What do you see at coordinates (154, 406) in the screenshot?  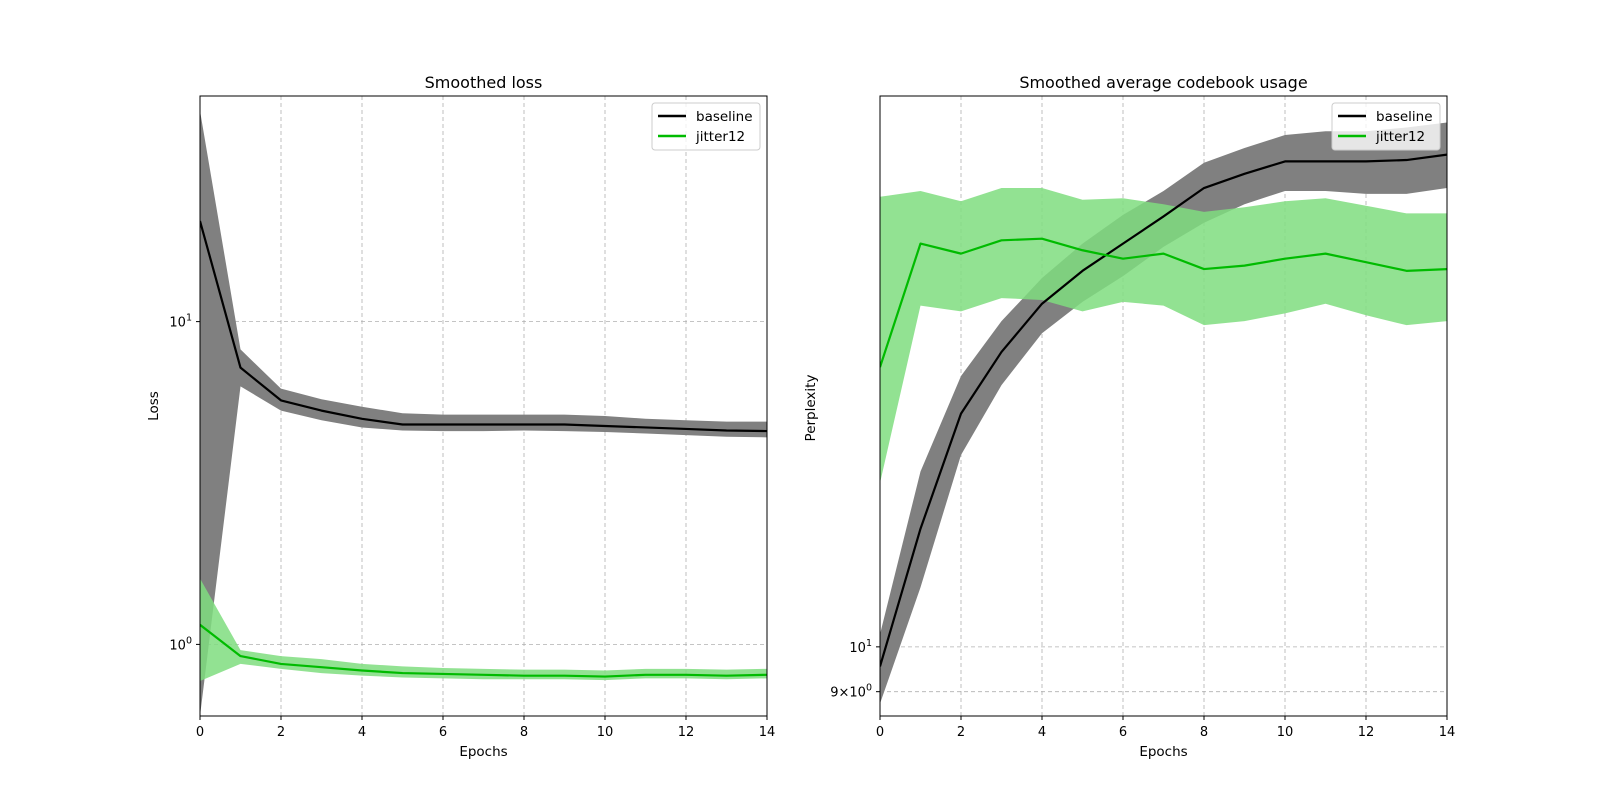 I see `loss-y-axis-label: Loss` at bounding box center [154, 406].